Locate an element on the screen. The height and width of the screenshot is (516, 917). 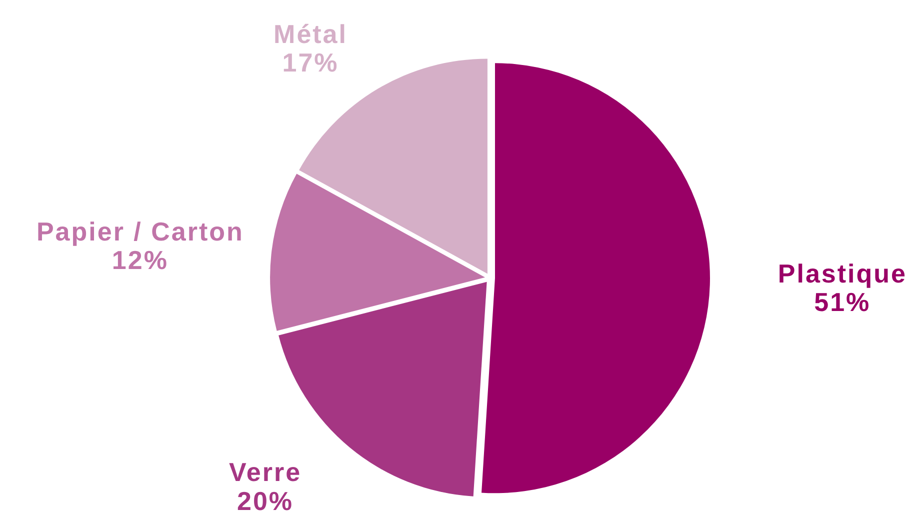
slice-label: Verre is located at coordinates (265, 472).